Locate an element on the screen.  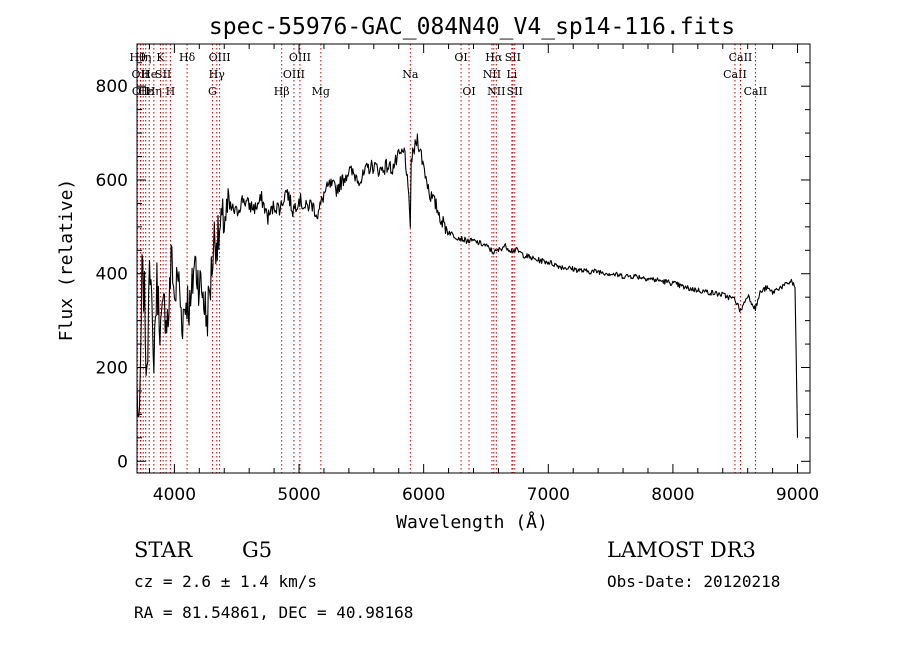
x-tick-label: 7000 is located at coordinates (548, 495).